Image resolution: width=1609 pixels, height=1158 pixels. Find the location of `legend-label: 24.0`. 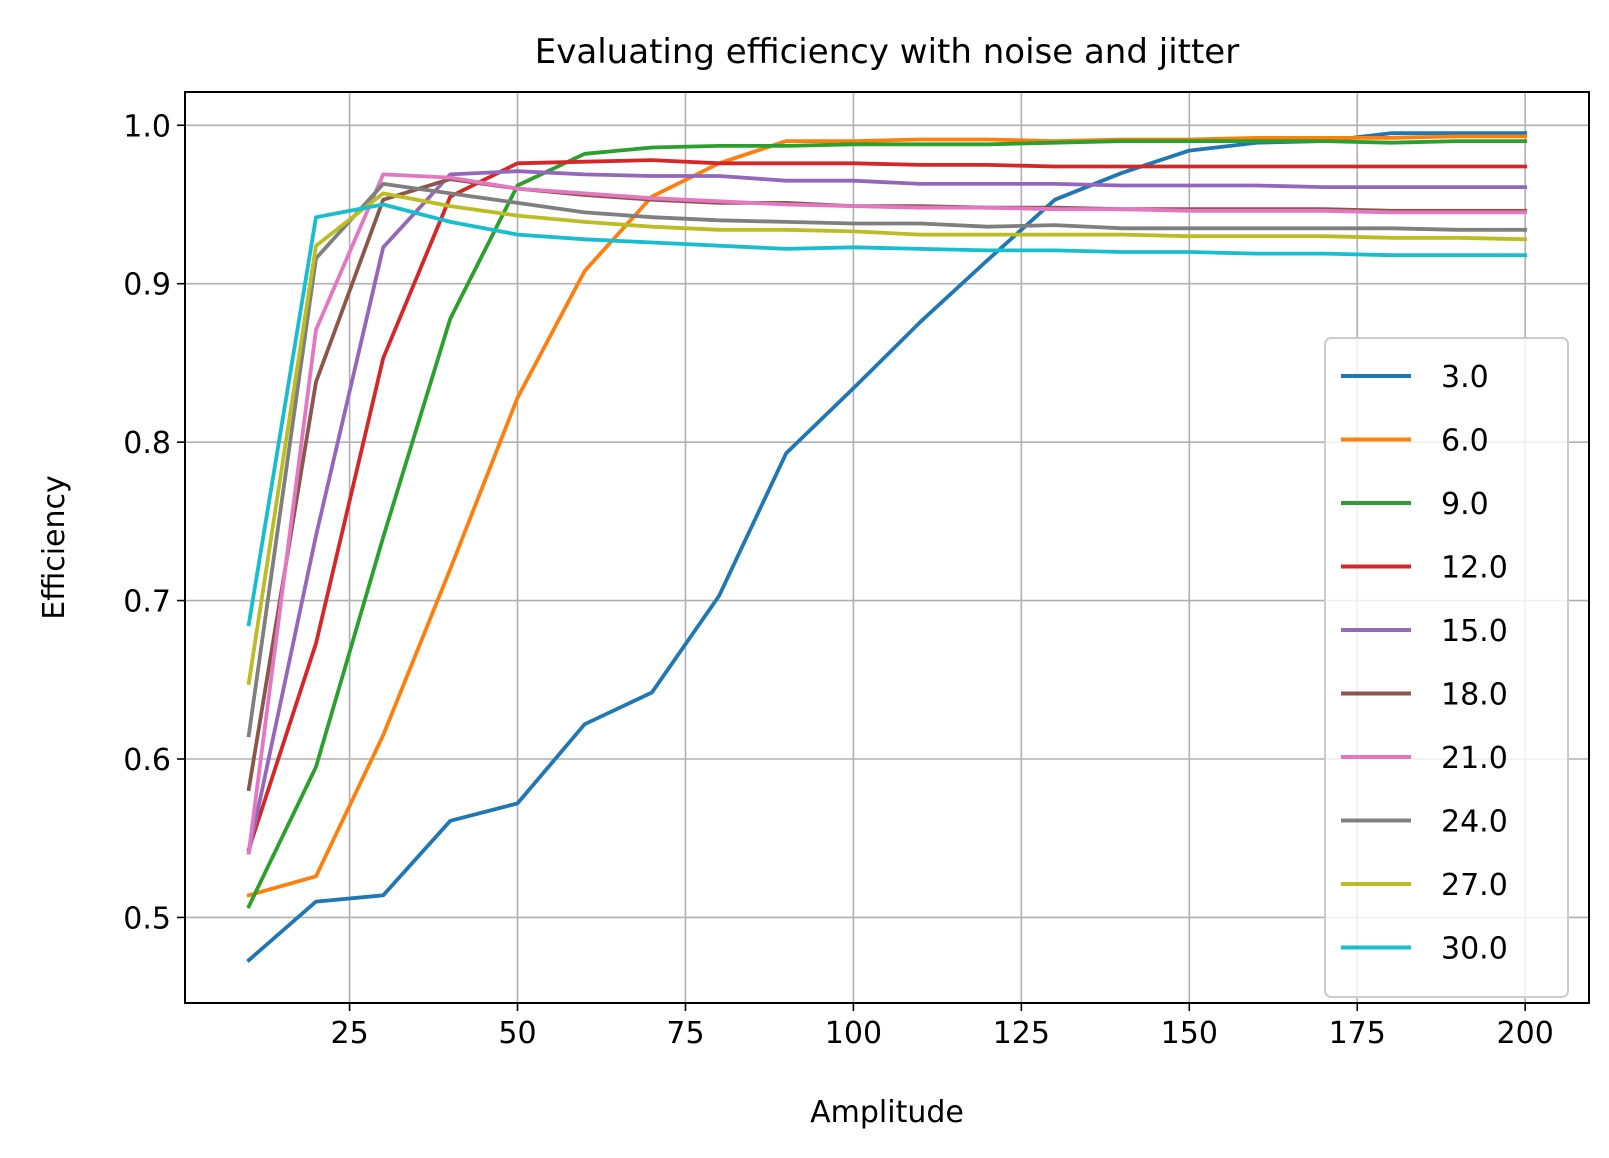

legend-label: 24.0 is located at coordinates (1474, 822).